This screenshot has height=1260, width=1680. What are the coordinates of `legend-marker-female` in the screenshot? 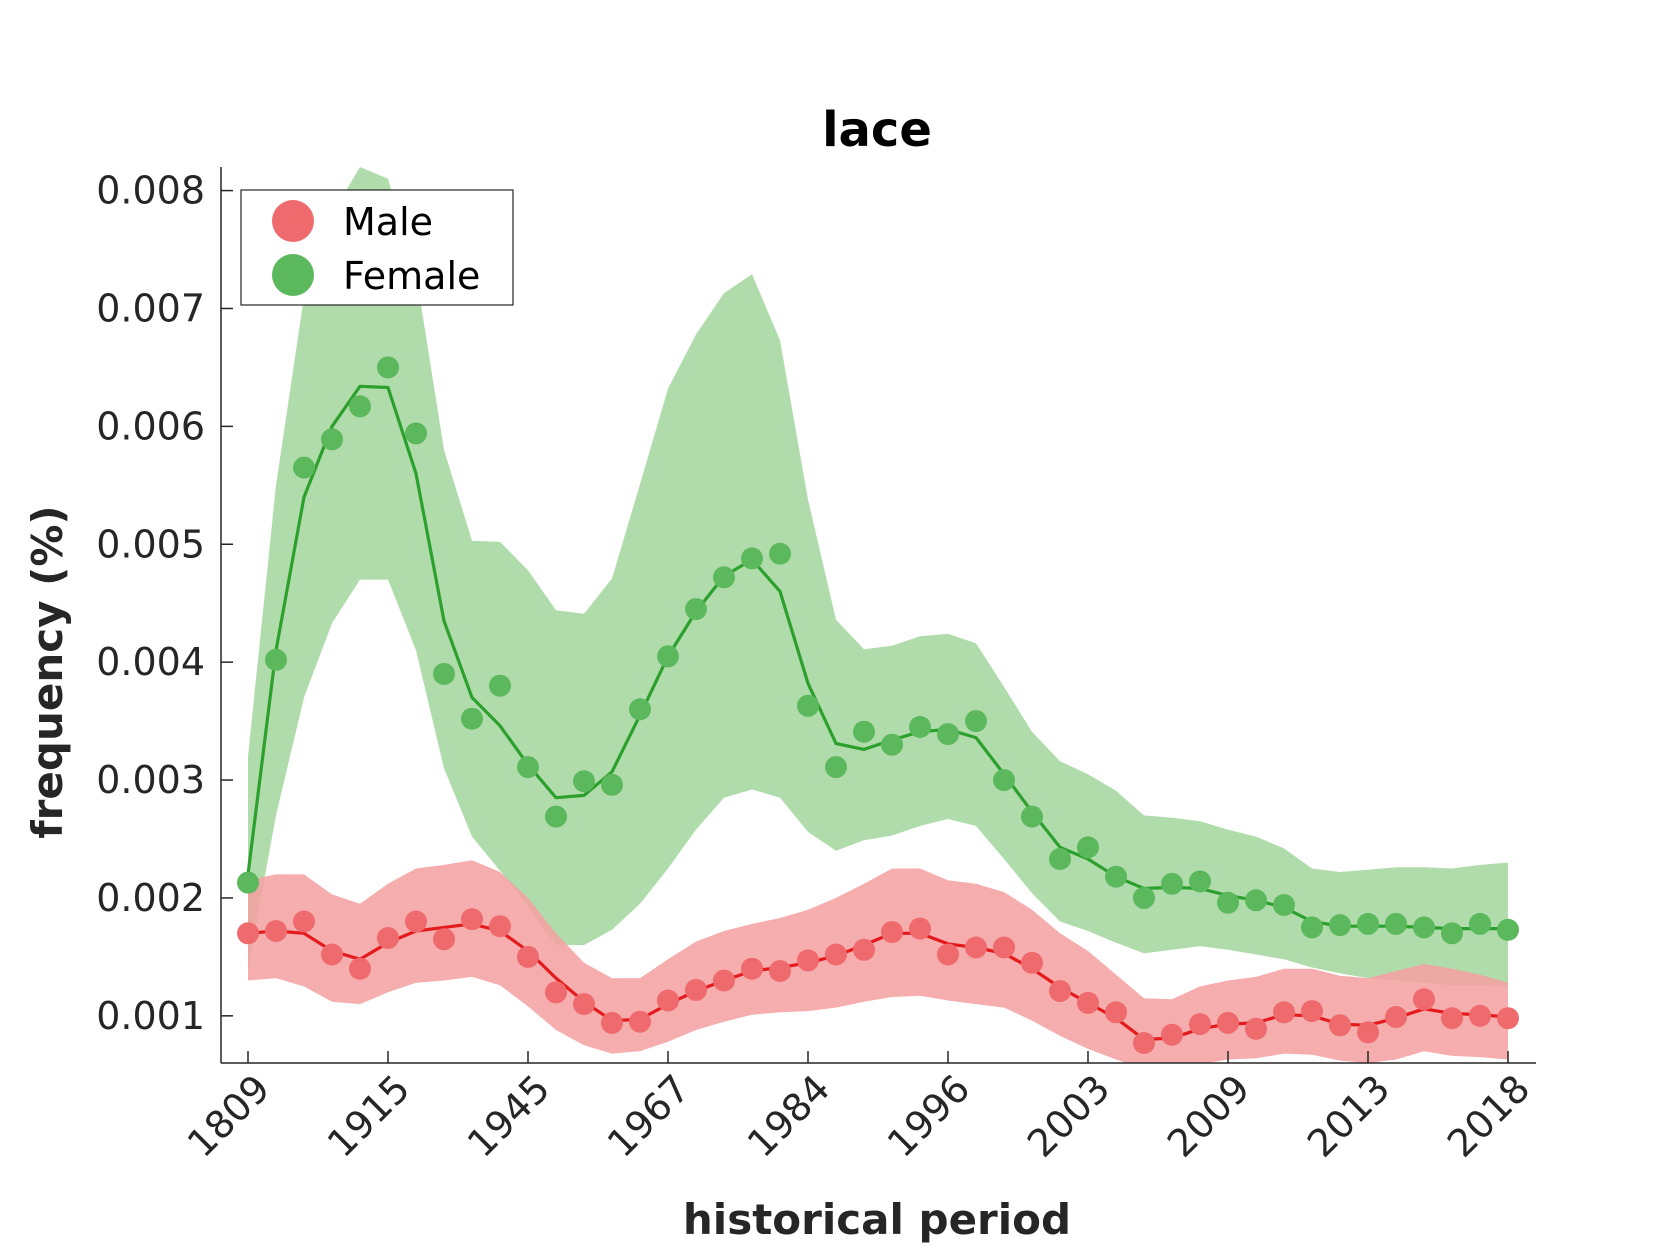 It's located at (293, 275).